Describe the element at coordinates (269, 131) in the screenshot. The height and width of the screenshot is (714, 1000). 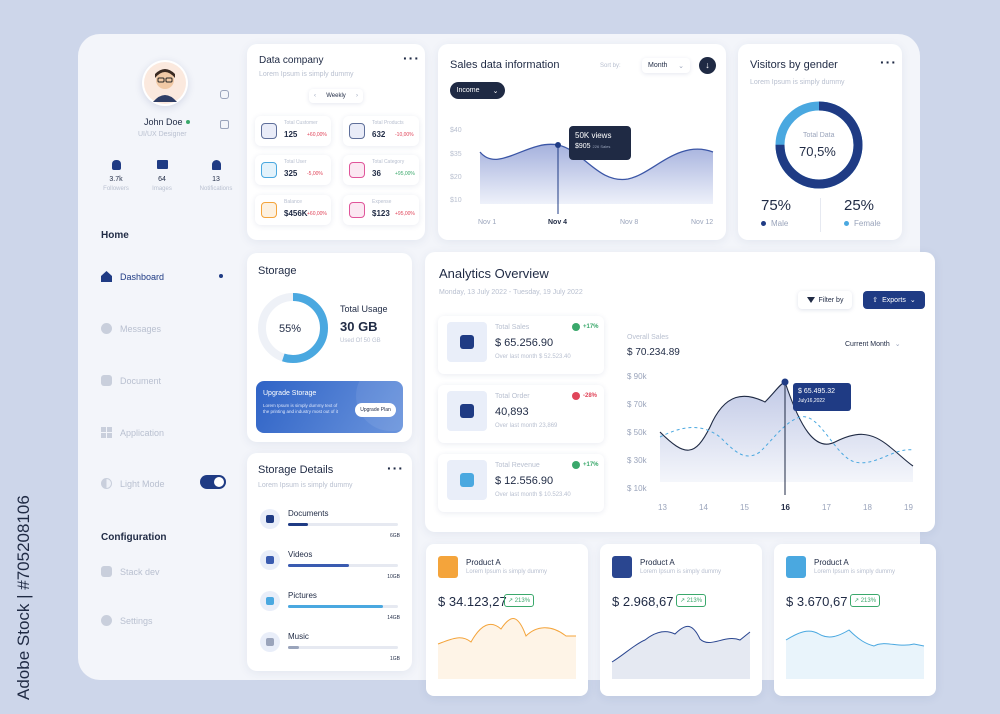
I see `user-chart-icon` at that location.